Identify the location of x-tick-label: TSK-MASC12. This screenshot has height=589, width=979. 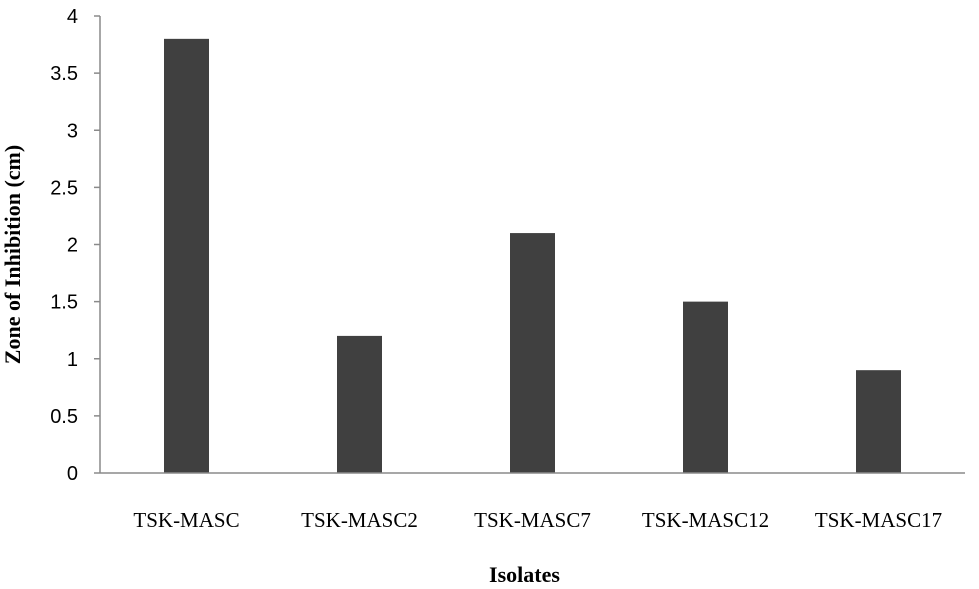
(705, 520).